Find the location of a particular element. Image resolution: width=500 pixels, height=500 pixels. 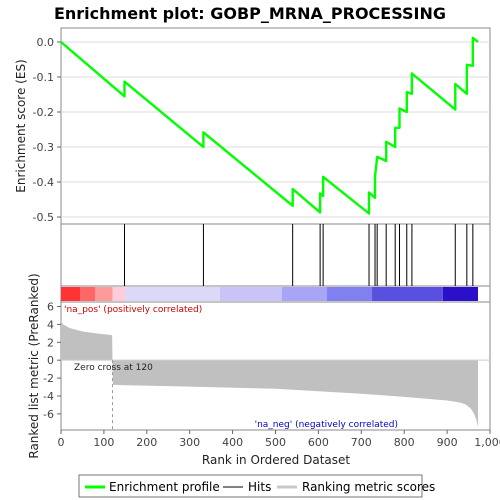

ranking-y-ticks: 6 4 2 0 -2 -4 -6 is located at coordinates (52, 360).